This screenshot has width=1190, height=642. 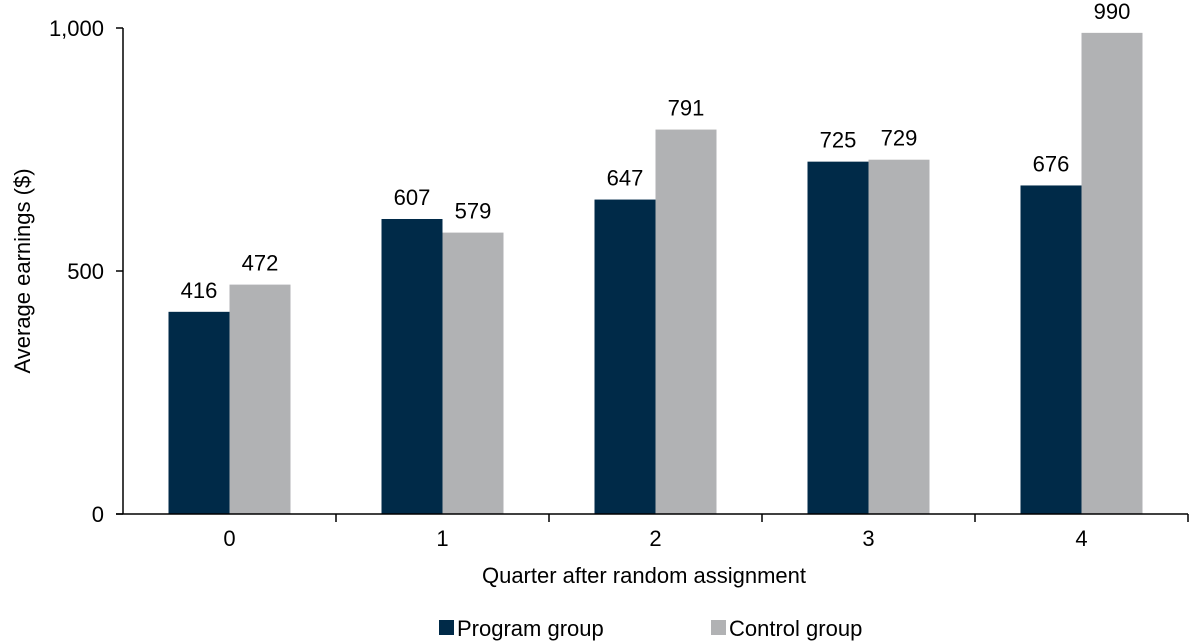 What do you see at coordinates (199, 412) in the screenshot?
I see `bar-program-q0` at bounding box center [199, 412].